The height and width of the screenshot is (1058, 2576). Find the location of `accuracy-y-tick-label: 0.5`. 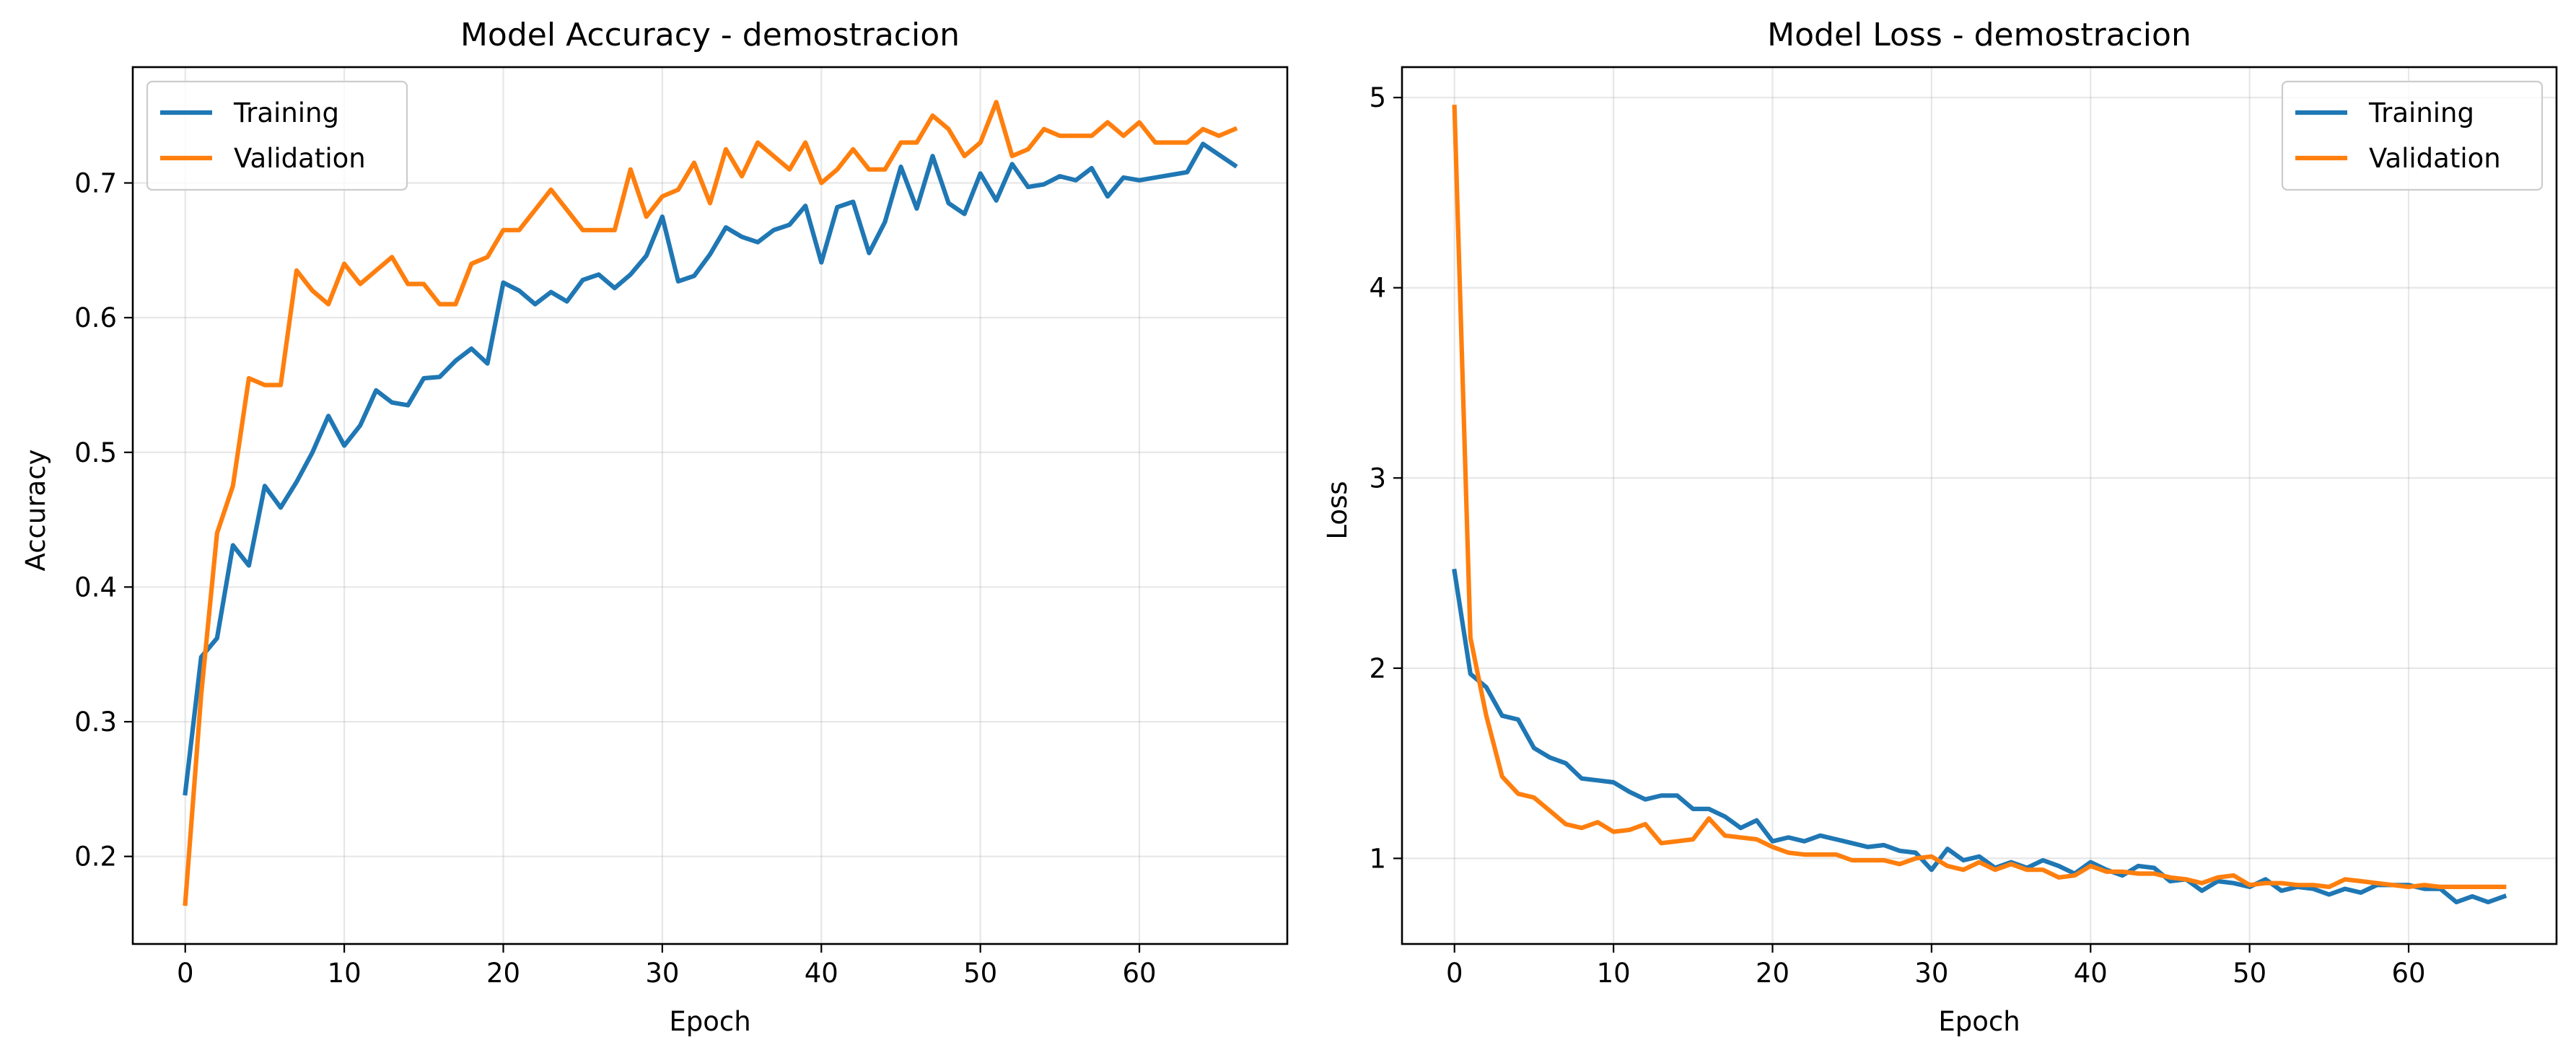

accuracy-y-tick-label: 0.5 is located at coordinates (95, 452).